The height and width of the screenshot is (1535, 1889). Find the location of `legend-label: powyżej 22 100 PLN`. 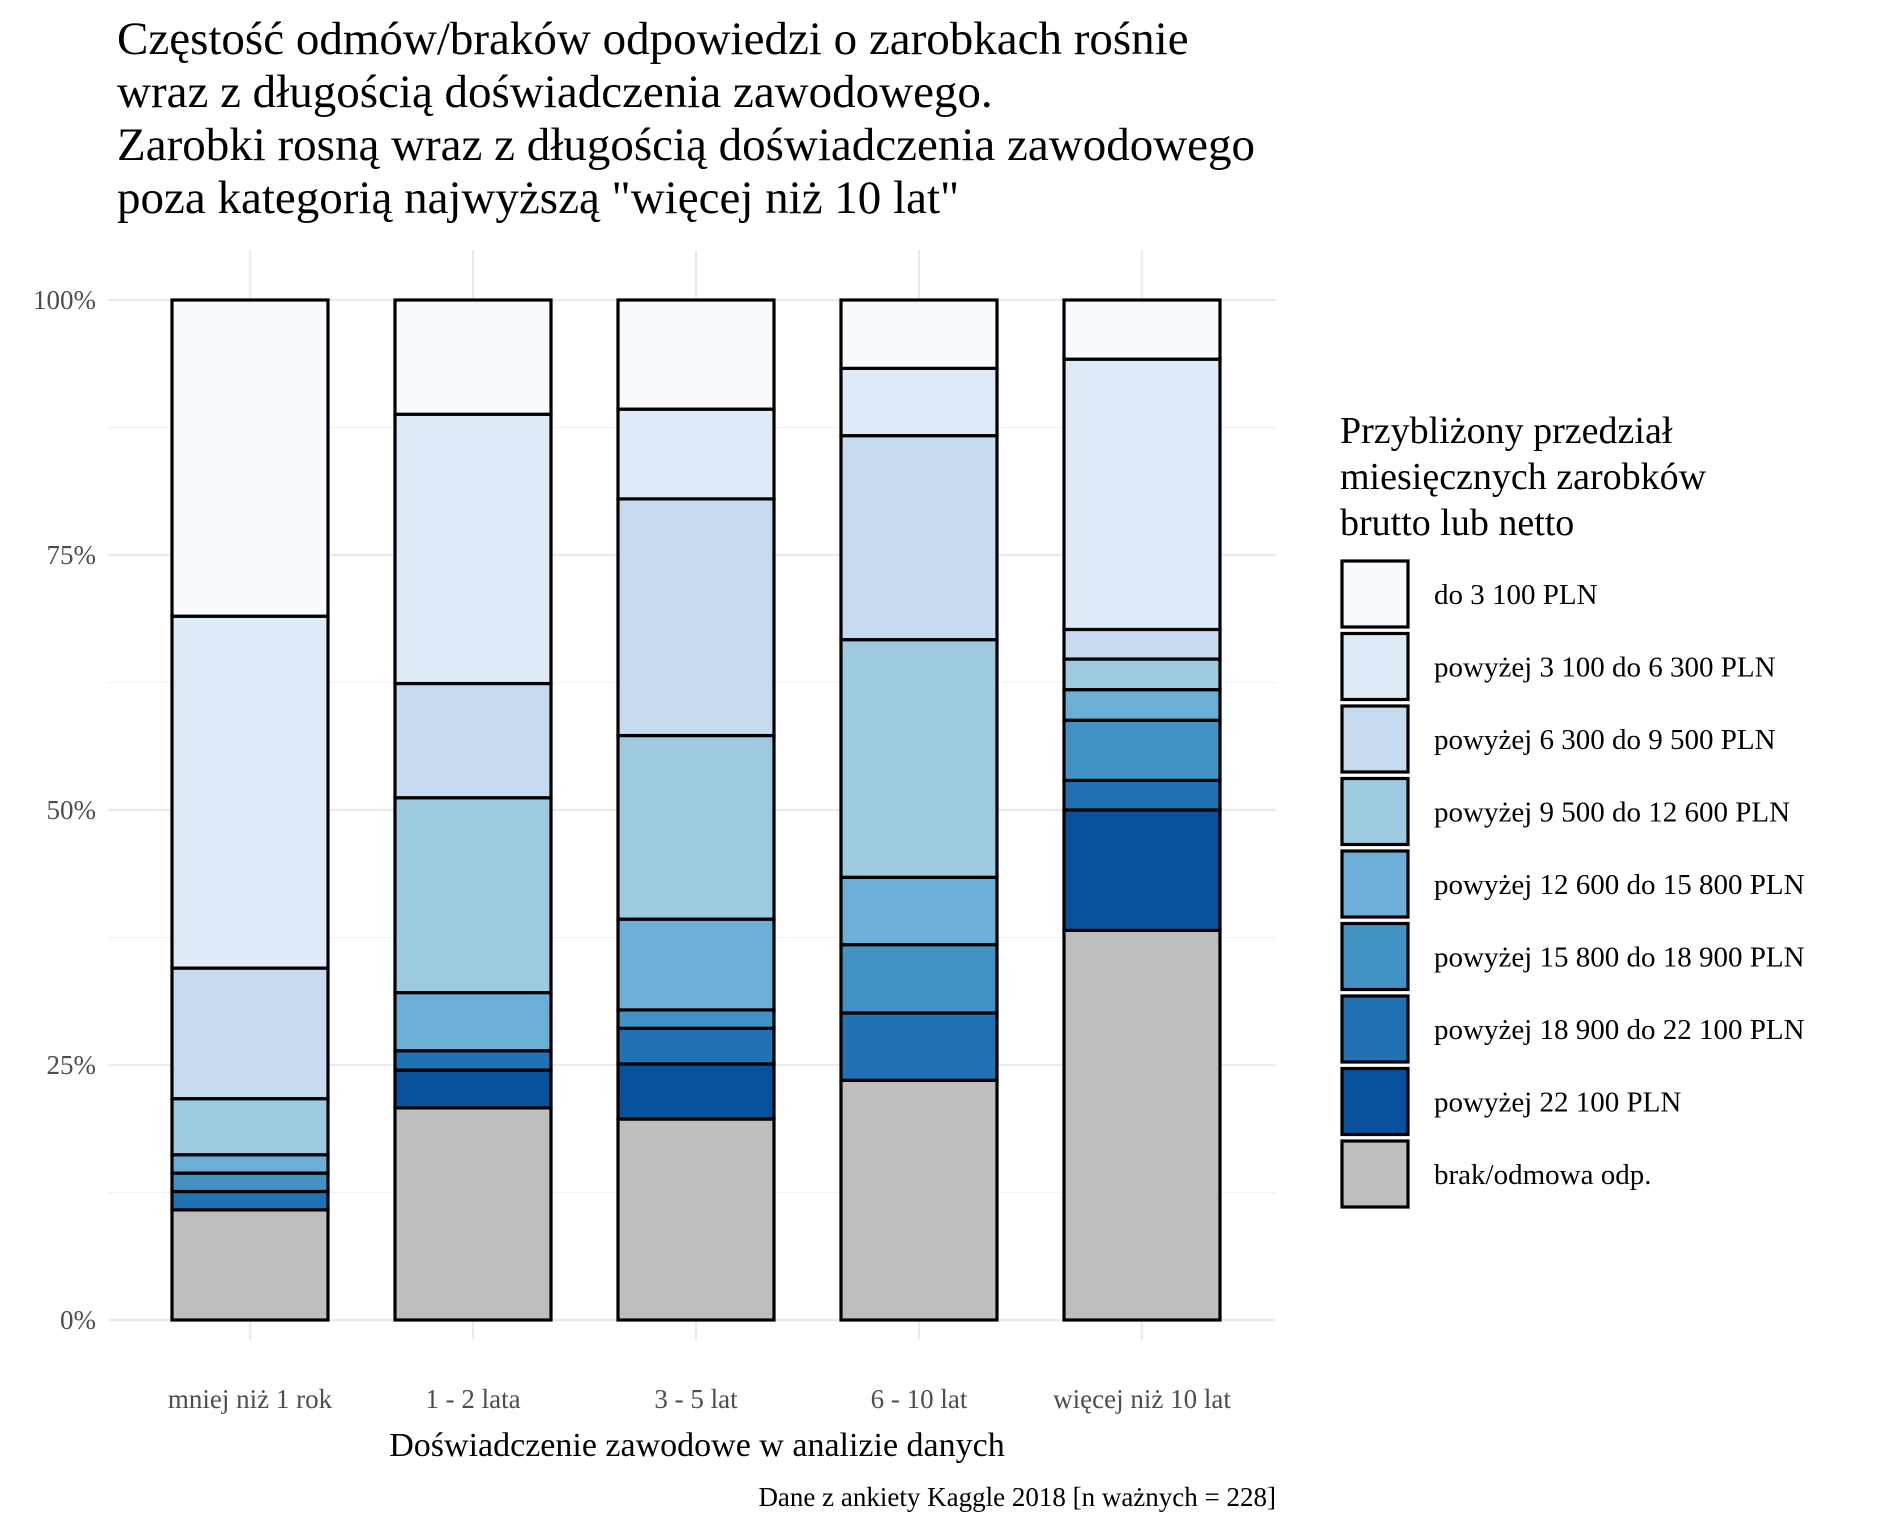

legend-label: powyżej 22 100 PLN is located at coordinates (1557, 1103).